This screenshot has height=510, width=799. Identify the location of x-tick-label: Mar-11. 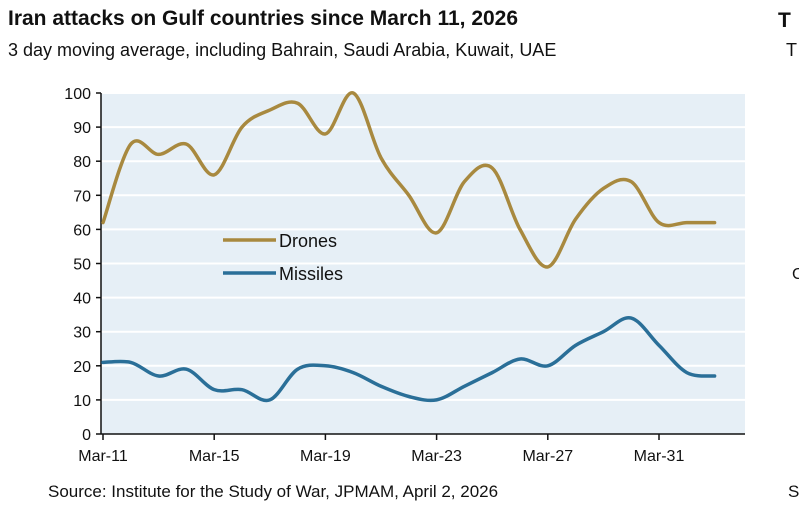
(103, 456).